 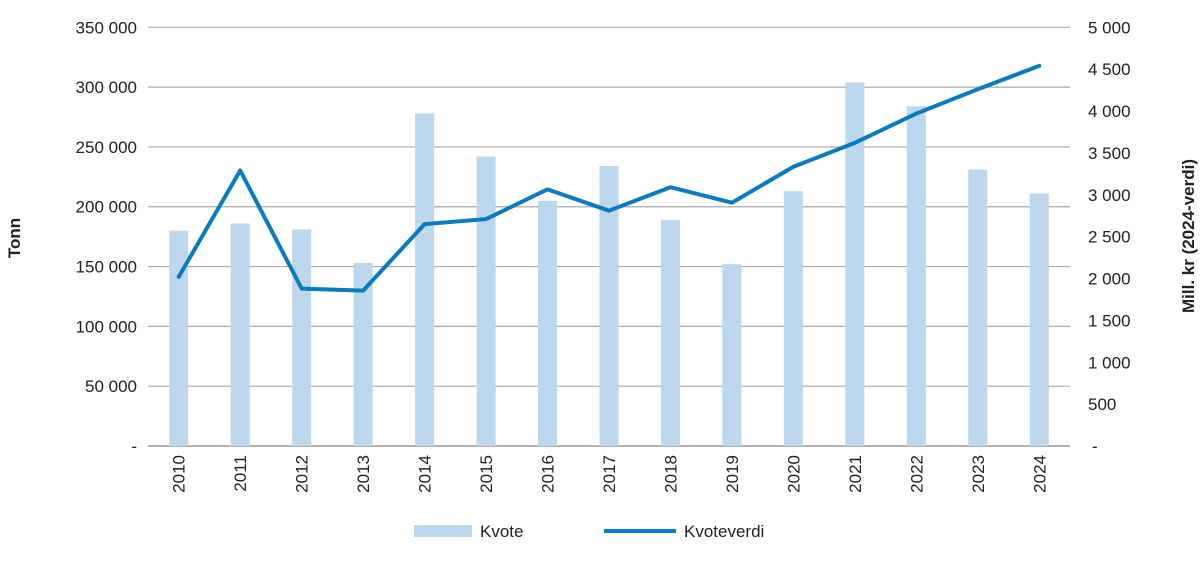 What do you see at coordinates (1109, 195) in the screenshot?
I see `right-tick-label: 3 000` at bounding box center [1109, 195].